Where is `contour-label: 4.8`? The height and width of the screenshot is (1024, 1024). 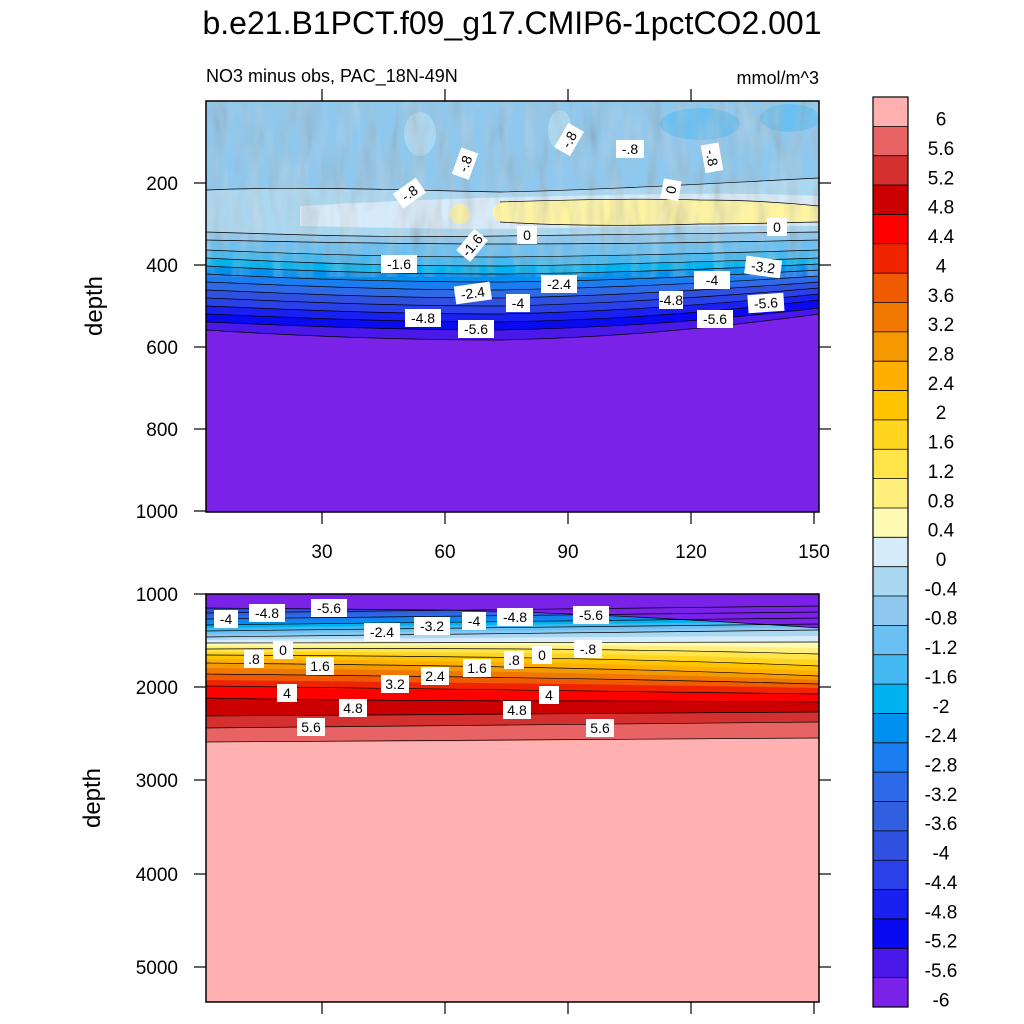 contour-label: 4.8 is located at coordinates (517, 710).